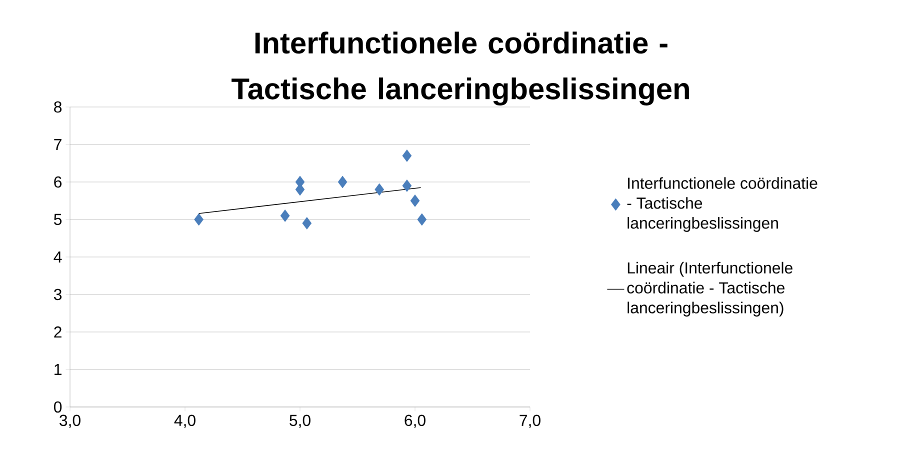  Describe the element at coordinates (58, 182) in the screenshot. I see `y-tick-label: 6` at that location.